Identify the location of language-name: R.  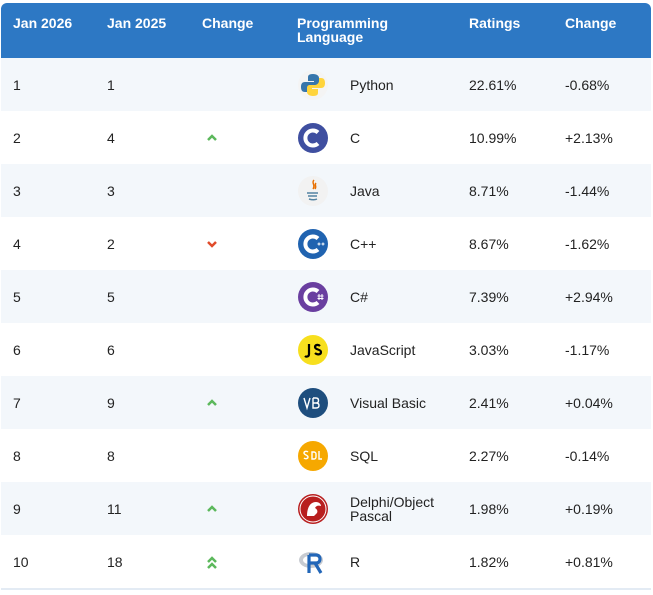
(397, 561).